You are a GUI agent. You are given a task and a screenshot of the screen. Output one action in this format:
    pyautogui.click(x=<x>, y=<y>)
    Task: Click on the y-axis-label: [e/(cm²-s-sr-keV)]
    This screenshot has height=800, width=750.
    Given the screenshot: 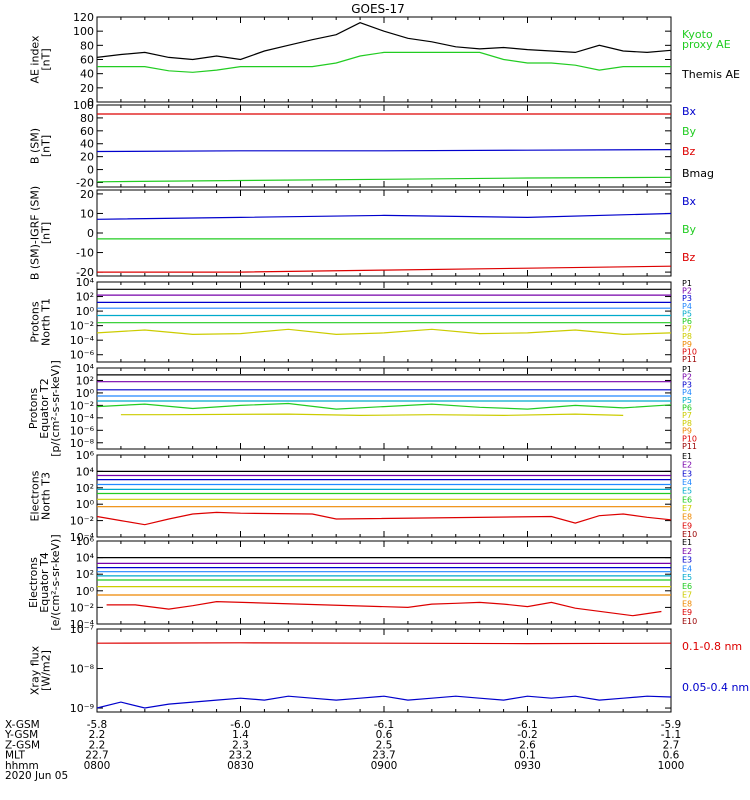 What is the action you would take?
    pyautogui.click(x=55, y=582)
    